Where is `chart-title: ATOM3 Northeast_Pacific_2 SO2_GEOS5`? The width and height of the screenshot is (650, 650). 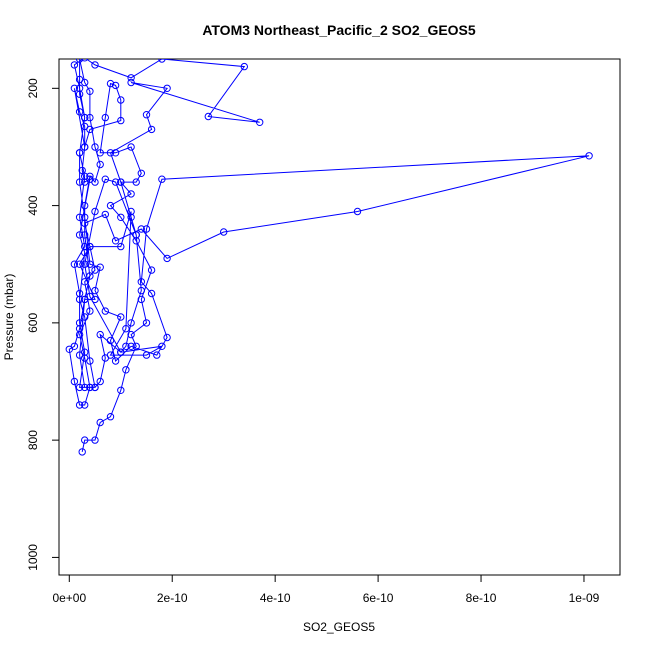 chart-title: ATOM3 Northeast_Pacific_2 SO2_GEOS5 is located at coordinates (339, 30).